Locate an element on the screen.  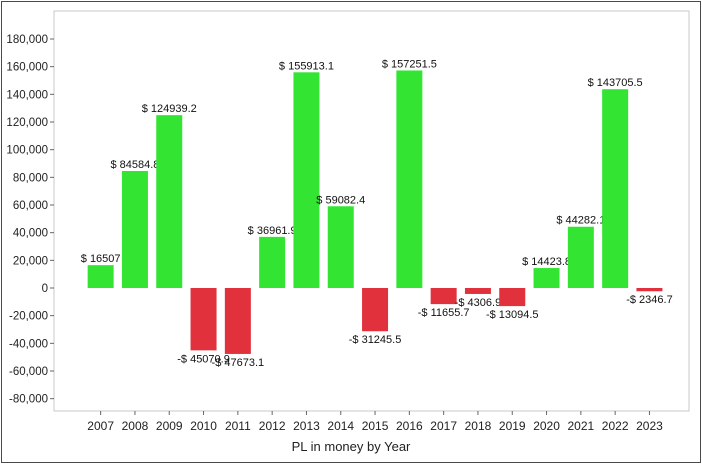
y-tick-label: 180,000 is located at coordinates (27, 40).